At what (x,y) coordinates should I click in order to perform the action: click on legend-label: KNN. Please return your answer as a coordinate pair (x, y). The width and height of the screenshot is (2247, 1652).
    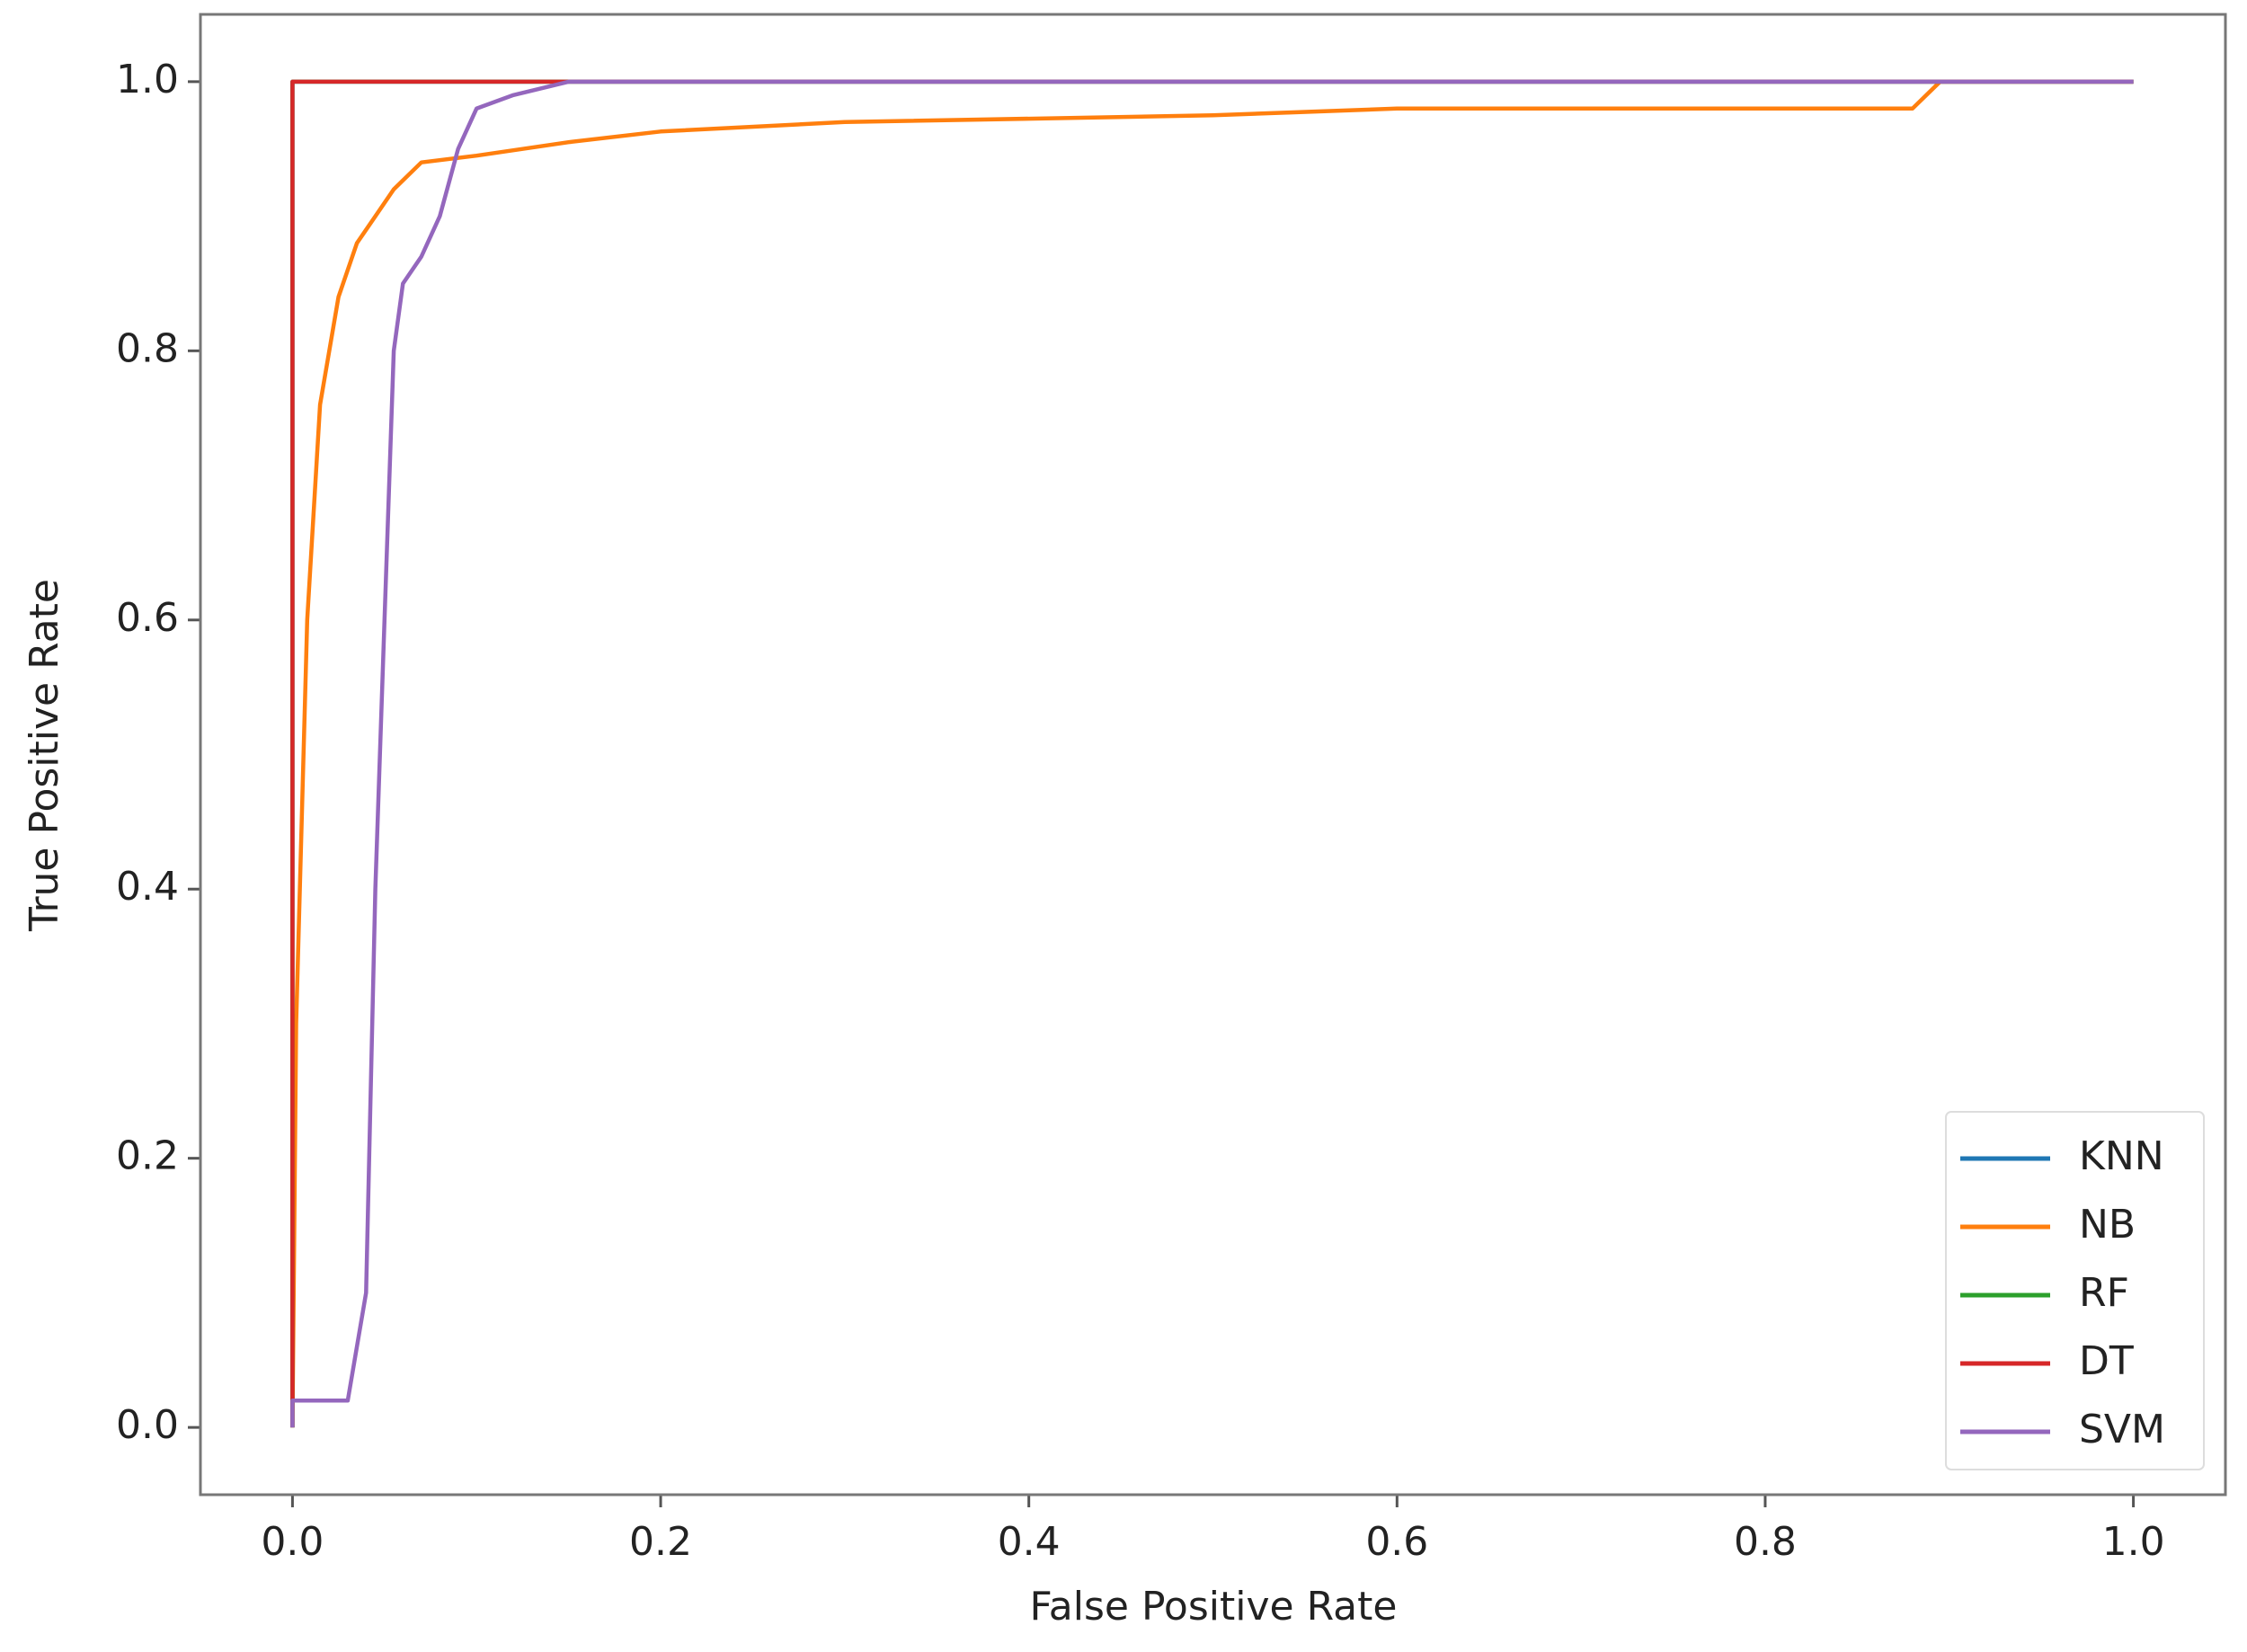
    Looking at the image, I should click on (2122, 1156).